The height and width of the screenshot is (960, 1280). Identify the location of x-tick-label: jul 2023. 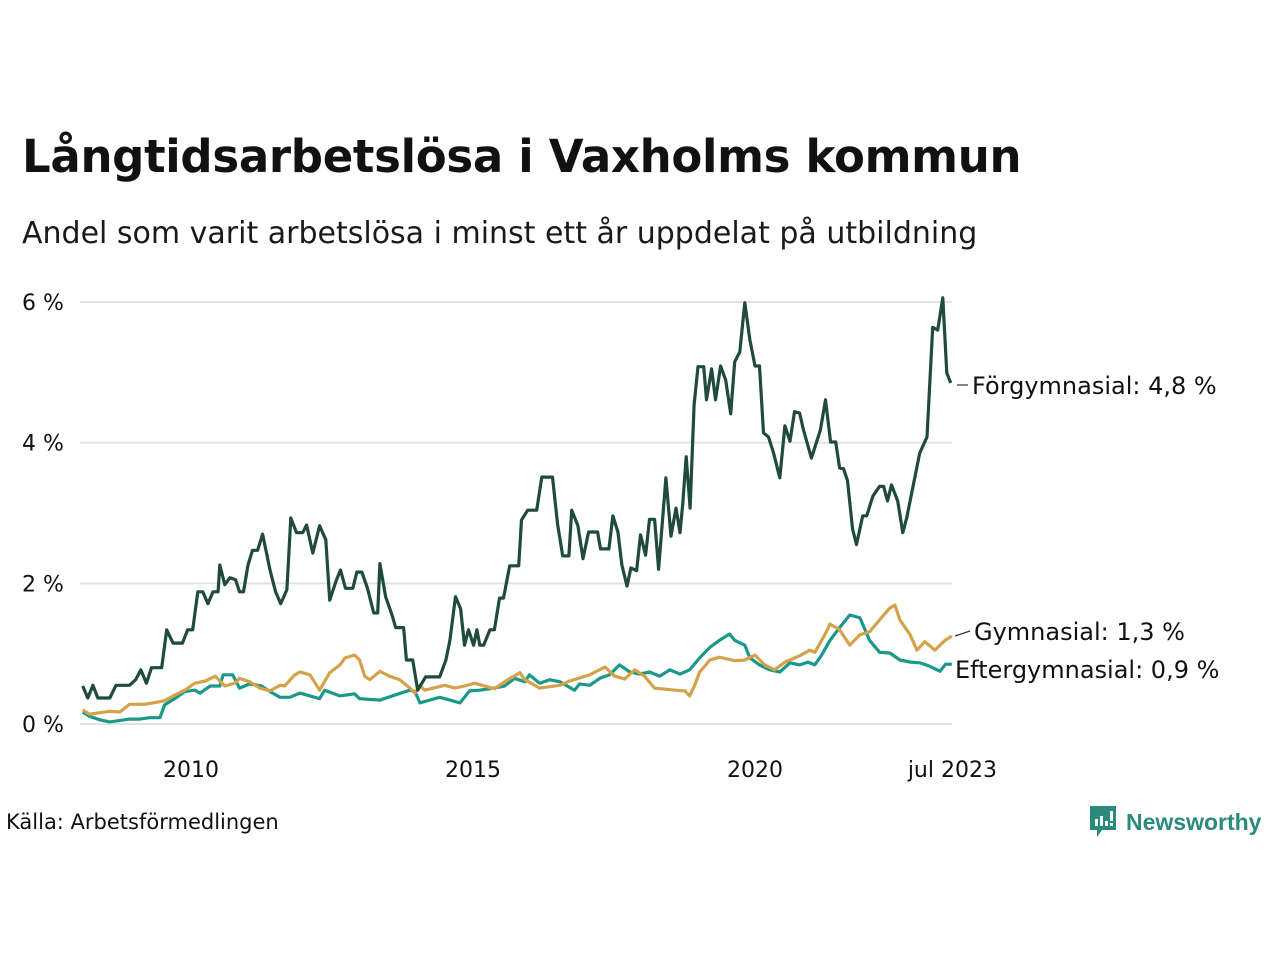
(952, 770).